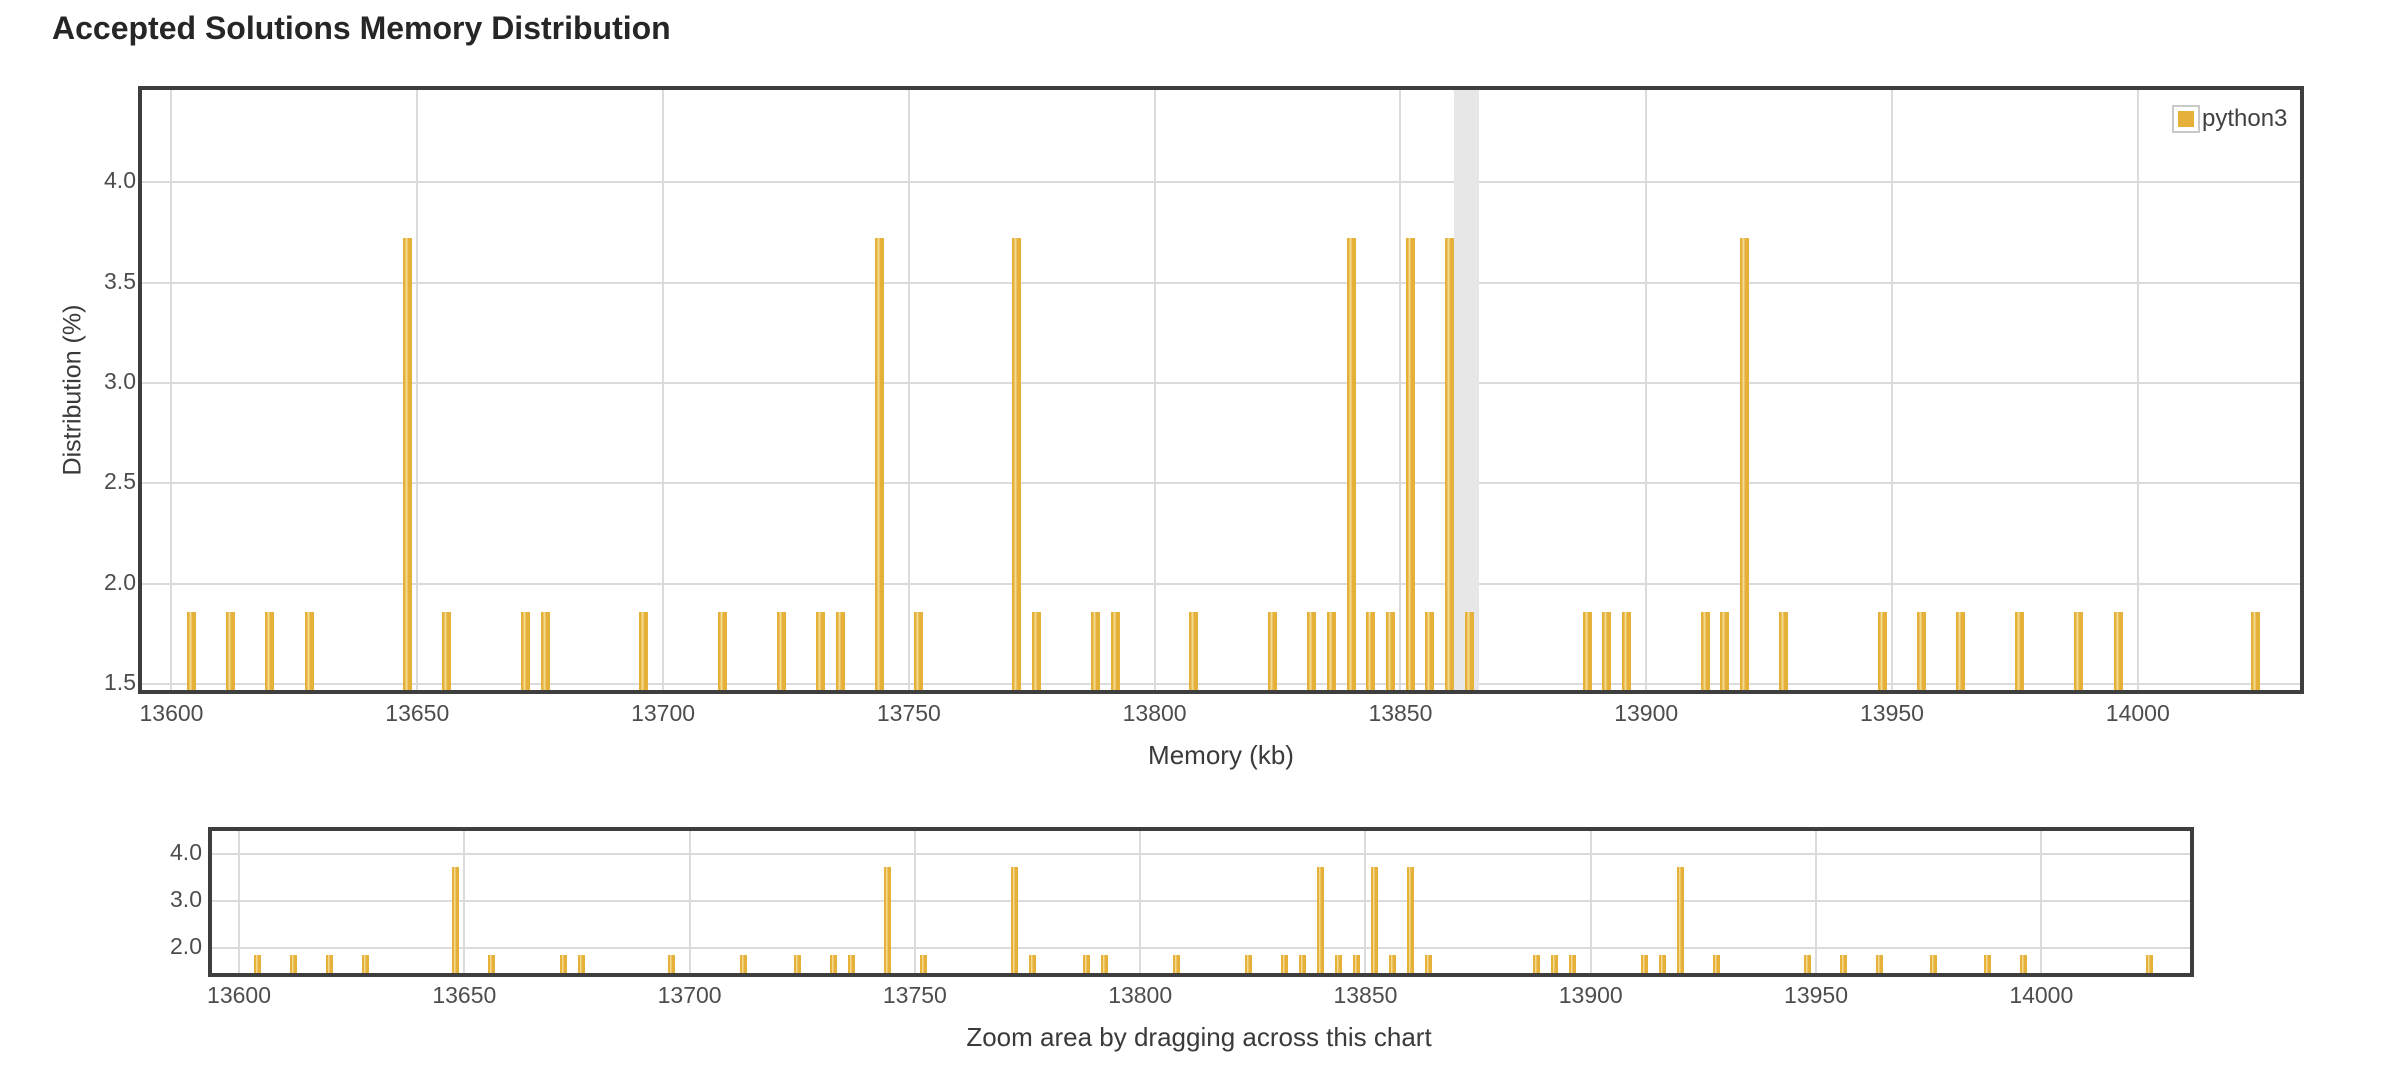 This screenshot has width=2398, height=1074. I want to click on zoom-navigator-series-layer, so click(1201, 902).